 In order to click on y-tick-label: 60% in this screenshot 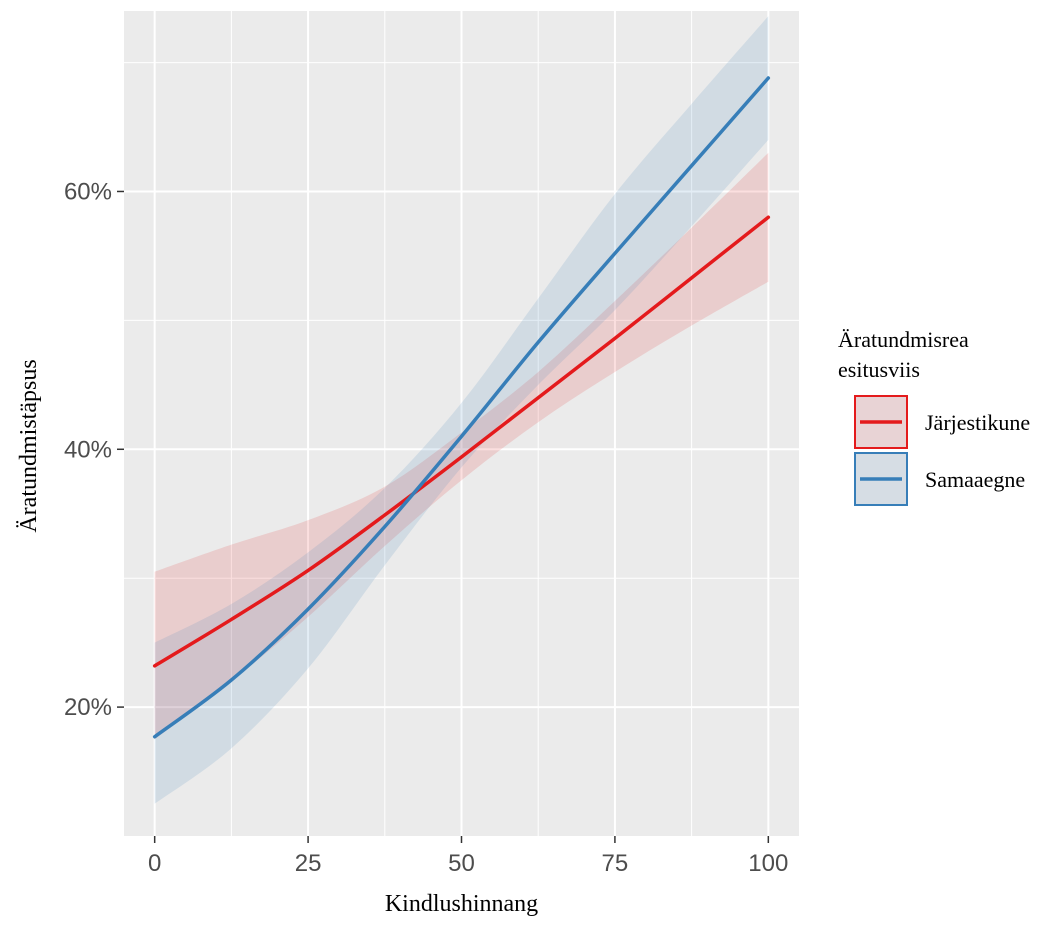, I will do `click(88, 191)`.